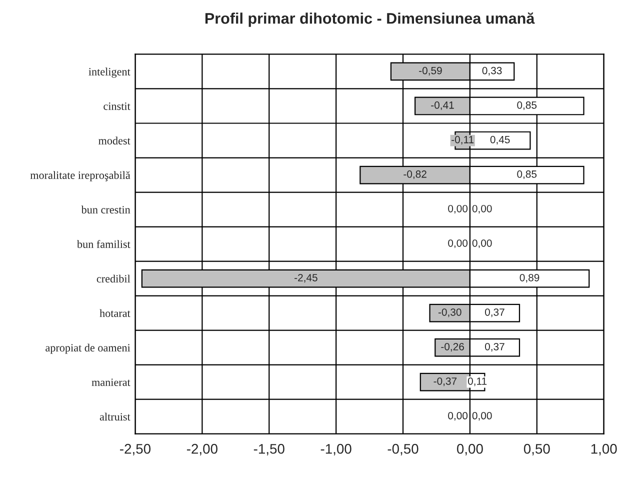 The width and height of the screenshot is (629, 493). I want to click on x-tick-label: -0,50, so click(403, 450).